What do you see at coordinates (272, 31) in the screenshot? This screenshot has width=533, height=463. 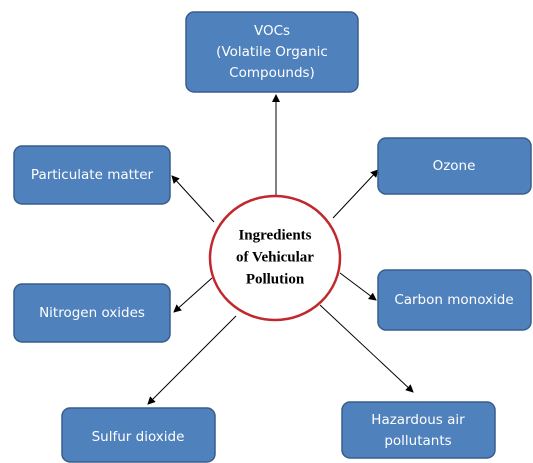 I see `node-label: VOCs` at bounding box center [272, 31].